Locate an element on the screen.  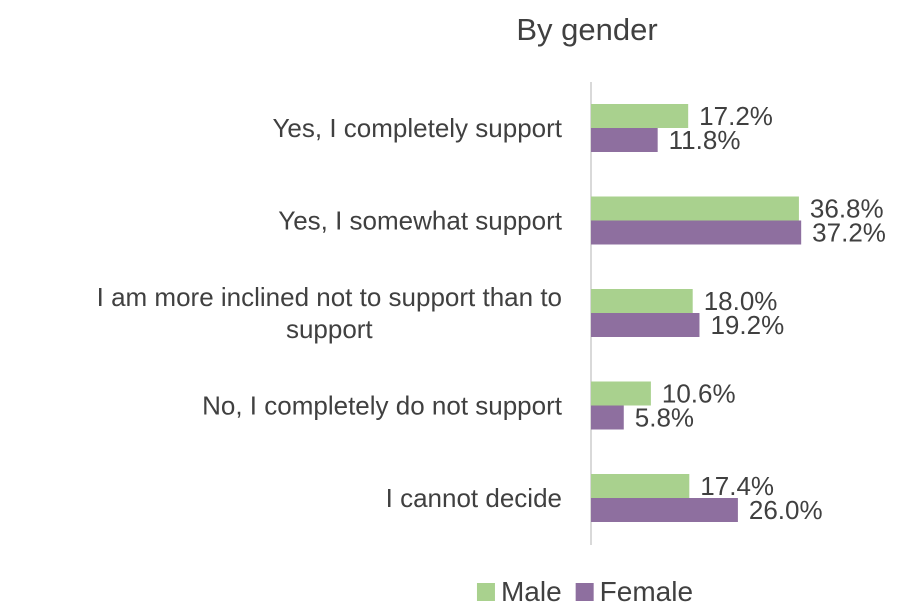
category-label-0: Yes, I completely support is located at coordinates (417, 128).